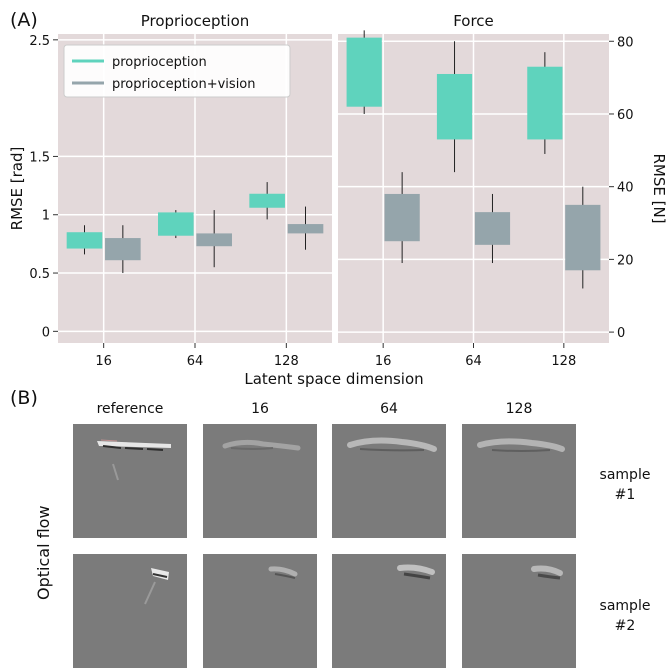 The width and height of the screenshot is (671, 668). I want to click on legend-entry-proprioception: proprioception, so click(159, 62).